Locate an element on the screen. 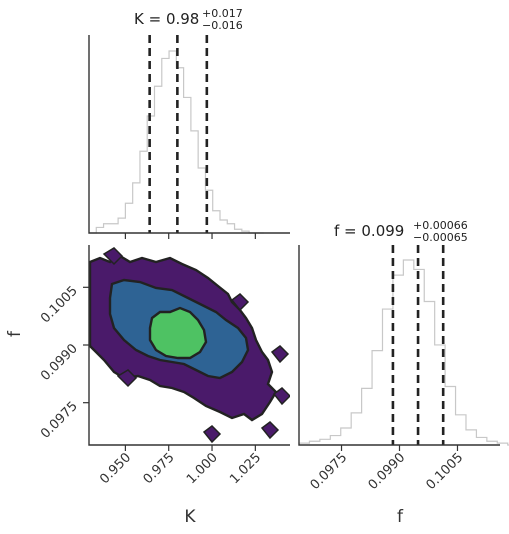 Image resolution: width=509 pixels, height=534 pixels. title-f: f = 0.099 is located at coordinates (369, 231).